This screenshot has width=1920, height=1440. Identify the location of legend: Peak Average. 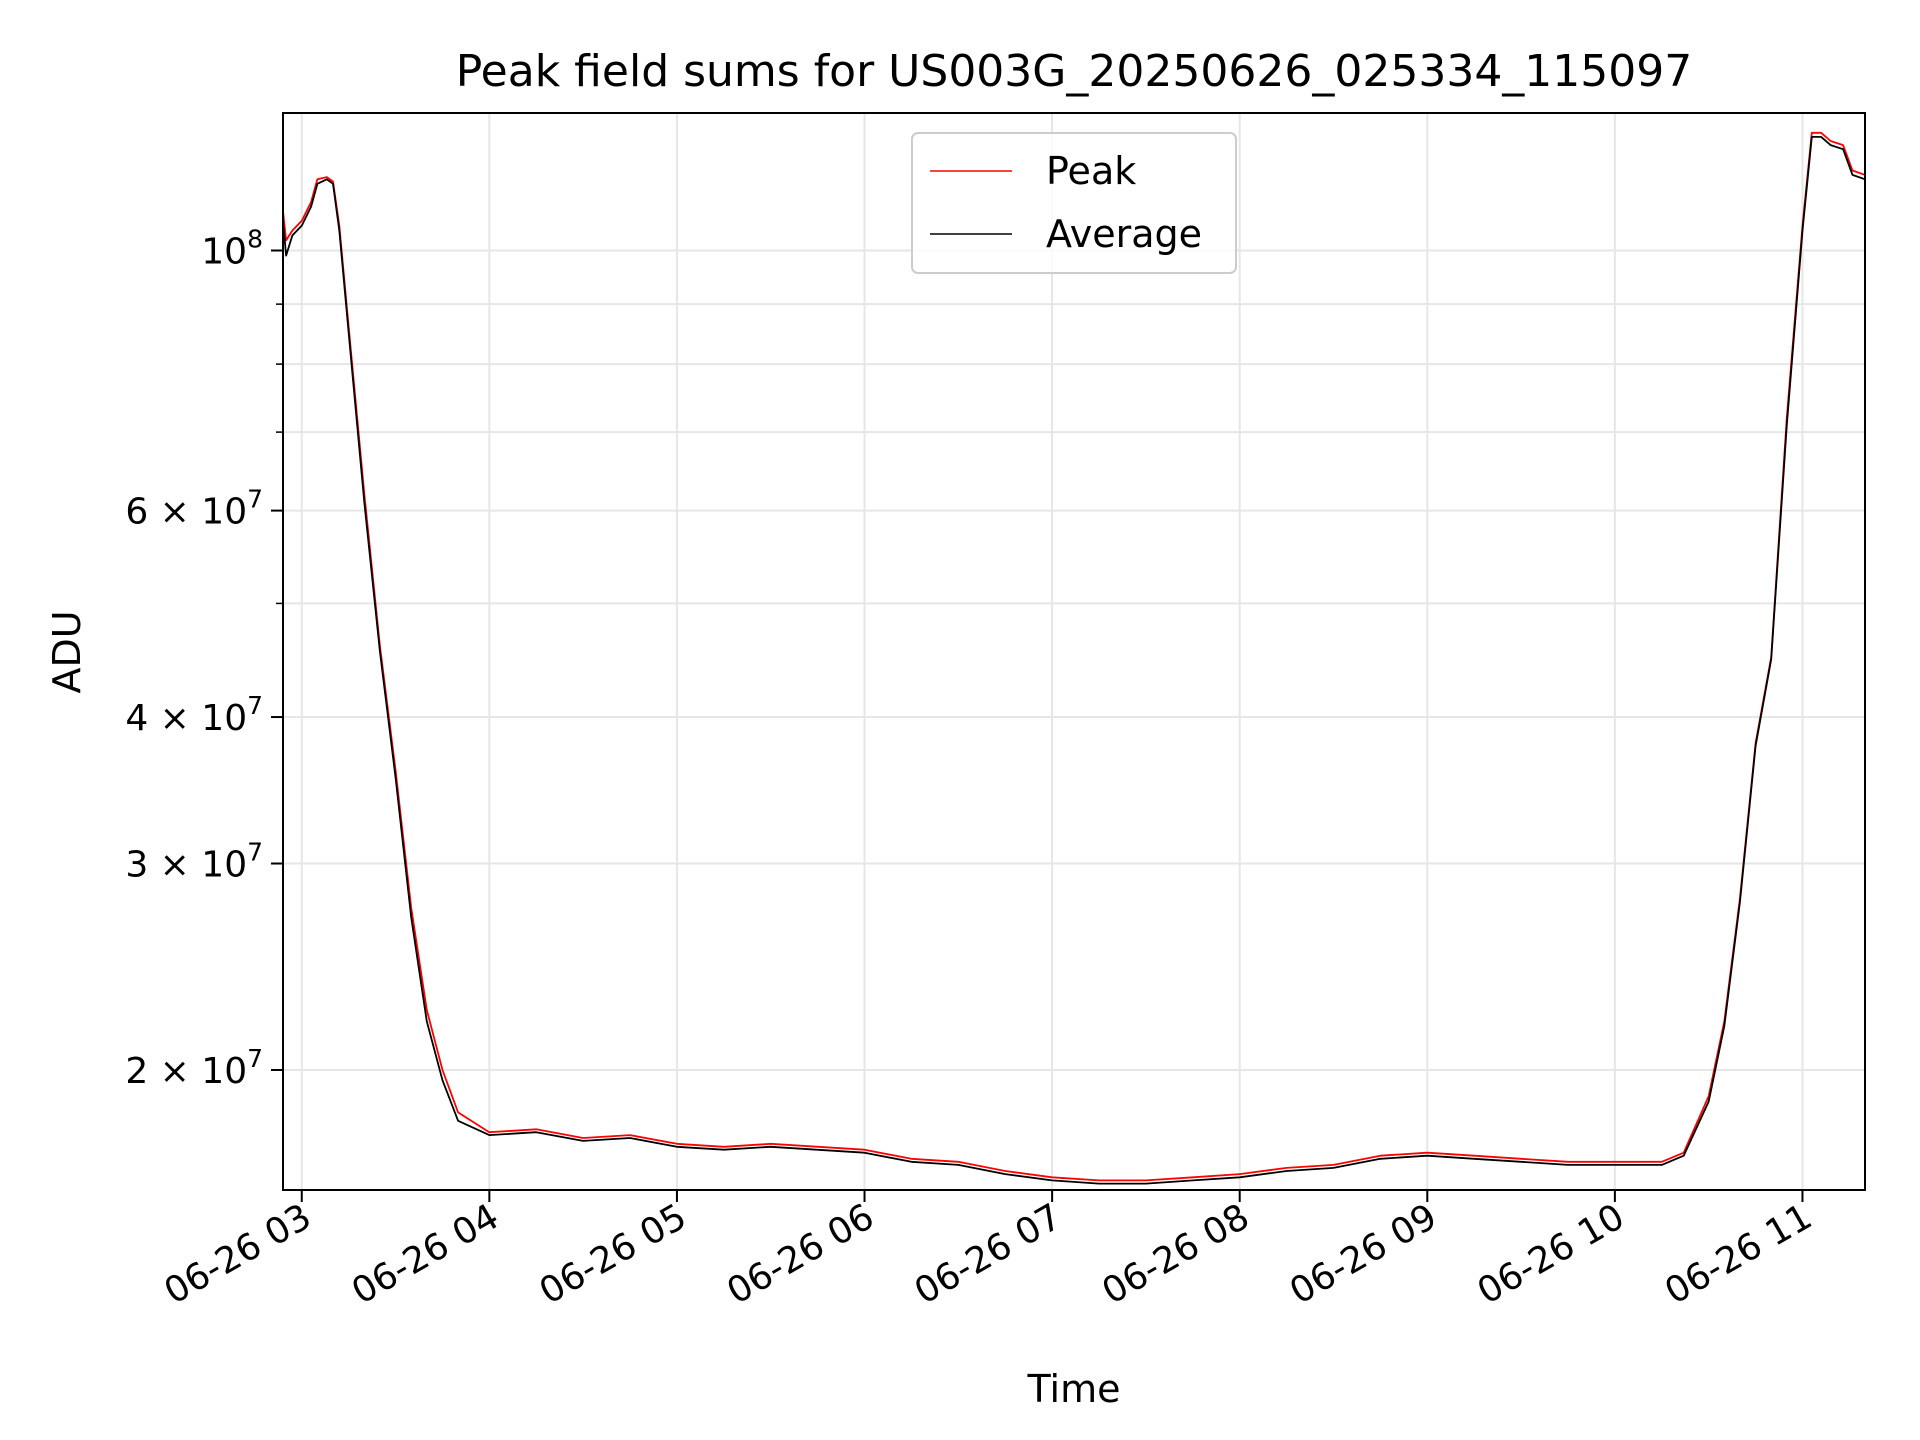
(1074, 203).